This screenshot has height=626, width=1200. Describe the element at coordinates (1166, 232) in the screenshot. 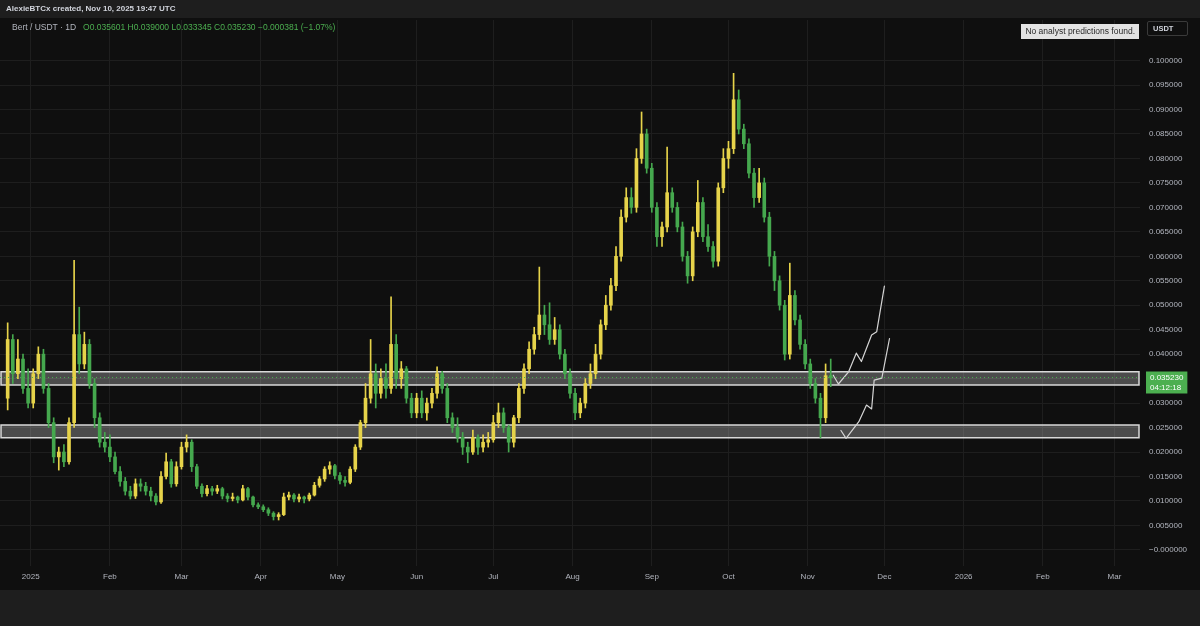

I see `y-tick-label: 0.065000` at that location.